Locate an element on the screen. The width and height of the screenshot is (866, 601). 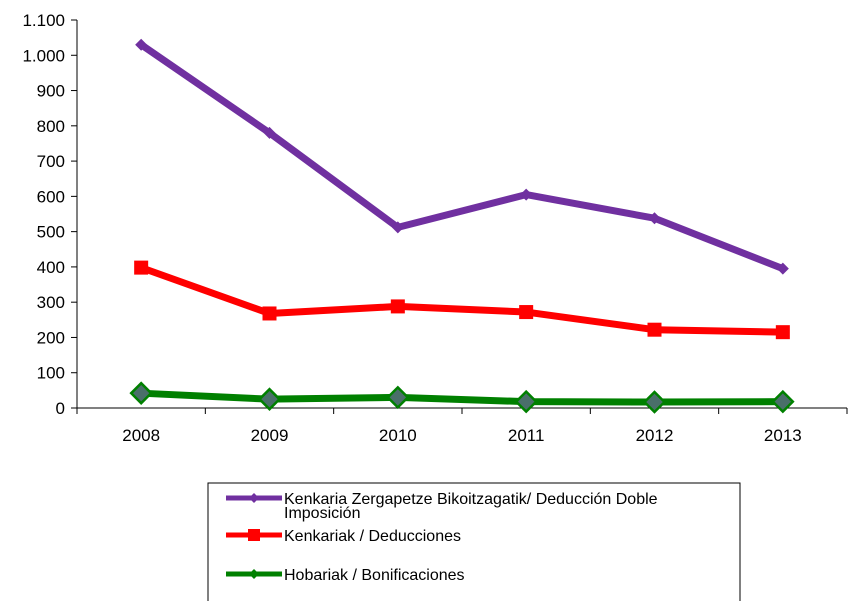
legend-label: Kenkariak / Deducciones is located at coordinates (372, 536).